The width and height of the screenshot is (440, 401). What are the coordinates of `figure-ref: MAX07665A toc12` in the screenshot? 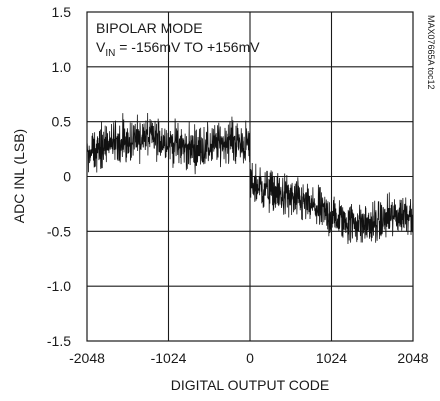 It's located at (431, 52).